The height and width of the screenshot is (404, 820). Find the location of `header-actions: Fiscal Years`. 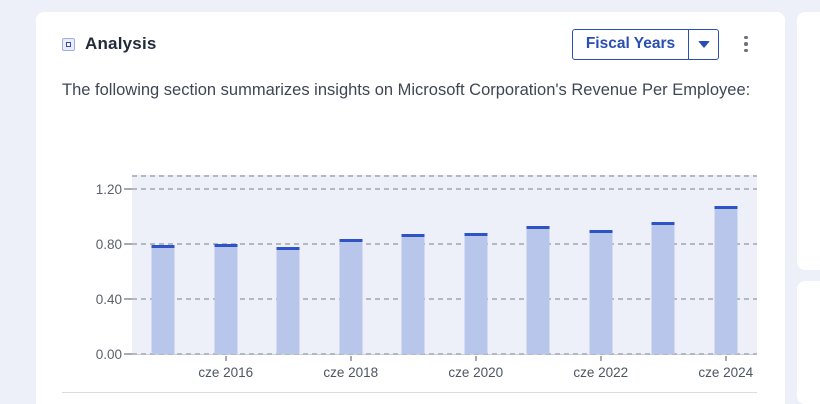

header-actions: Fiscal Years is located at coordinates (664, 44).